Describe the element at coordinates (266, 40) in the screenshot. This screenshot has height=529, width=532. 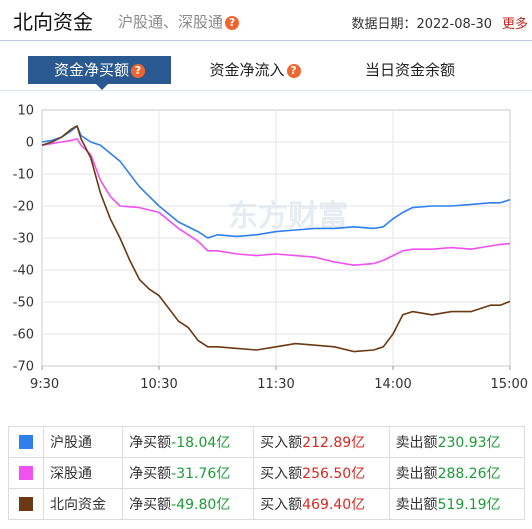
I see `header-divider` at that location.